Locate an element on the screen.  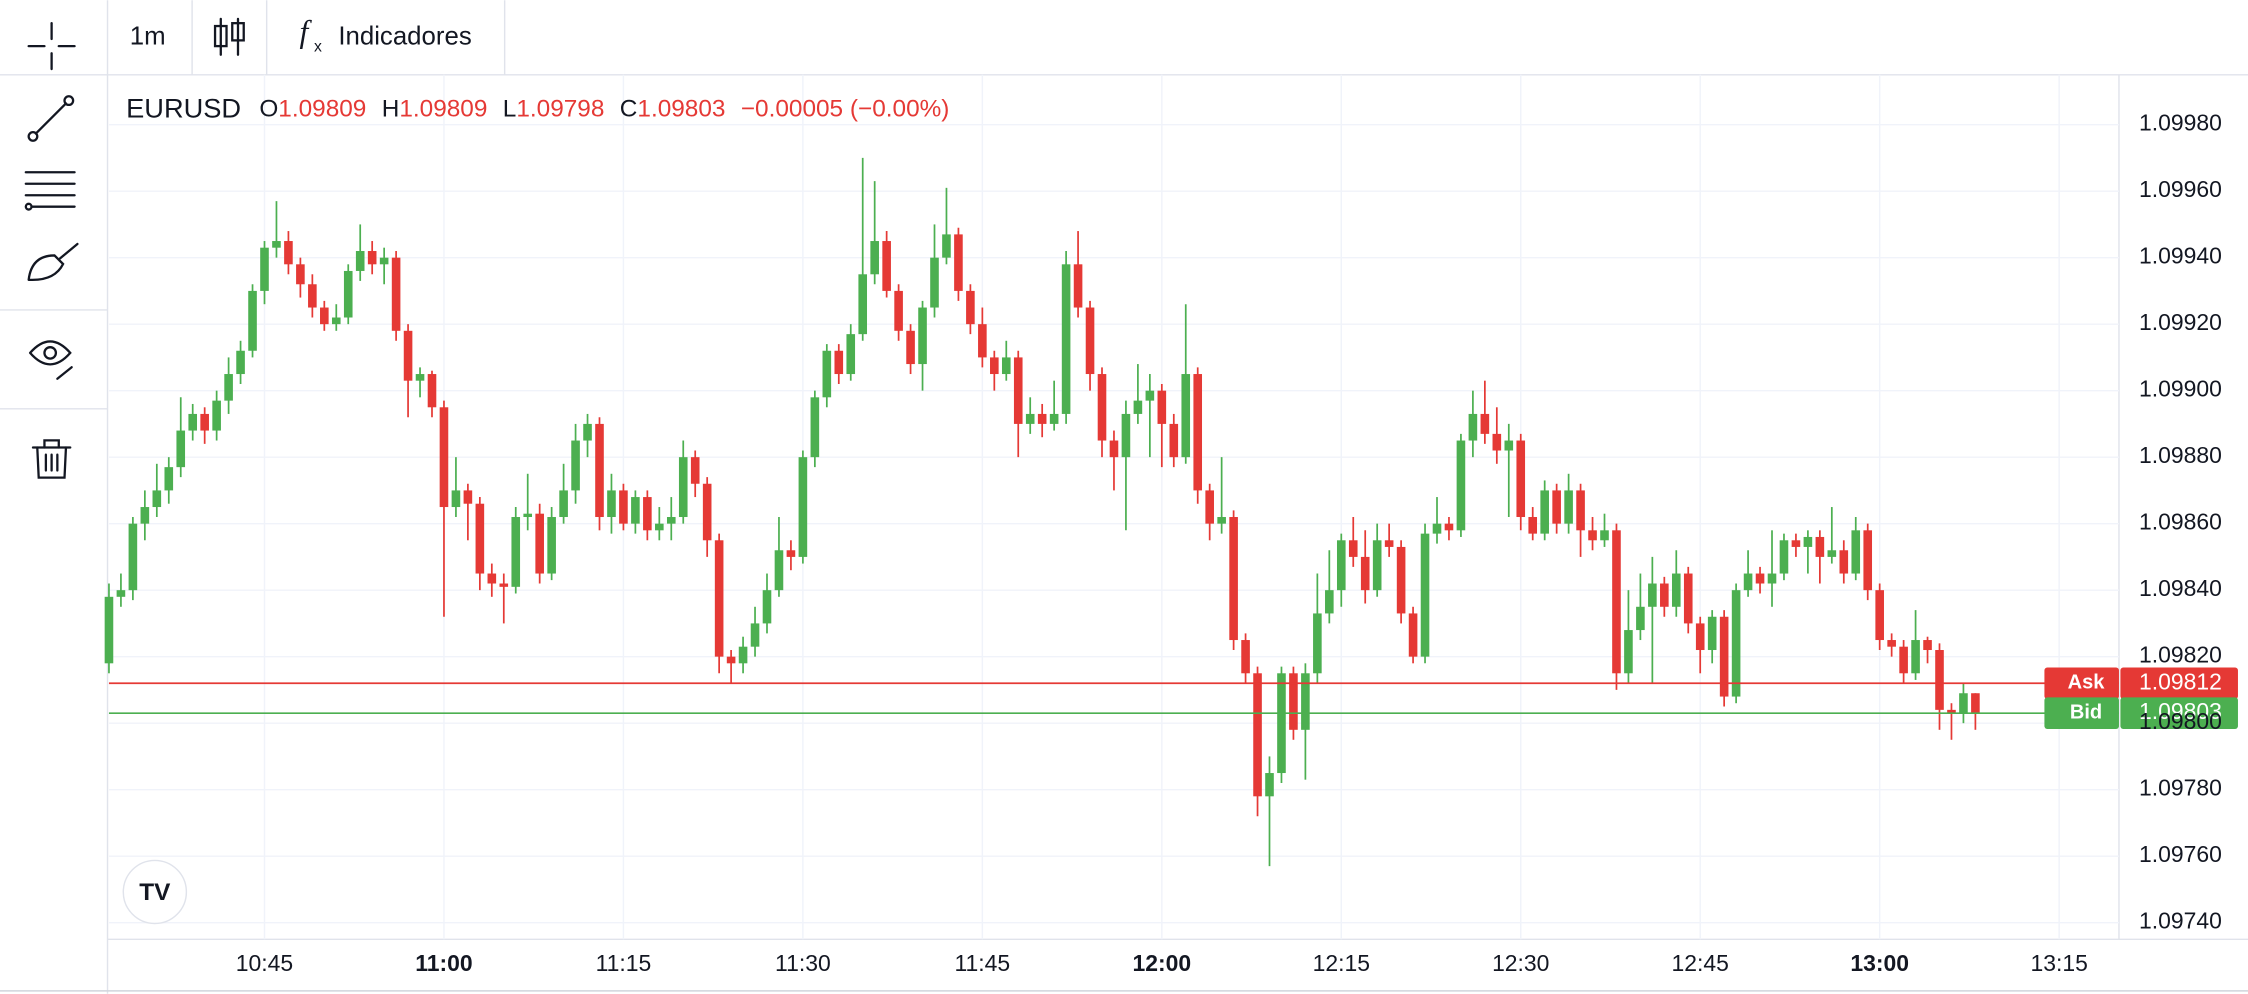
legend-value: 1.09809 is located at coordinates (322, 109).